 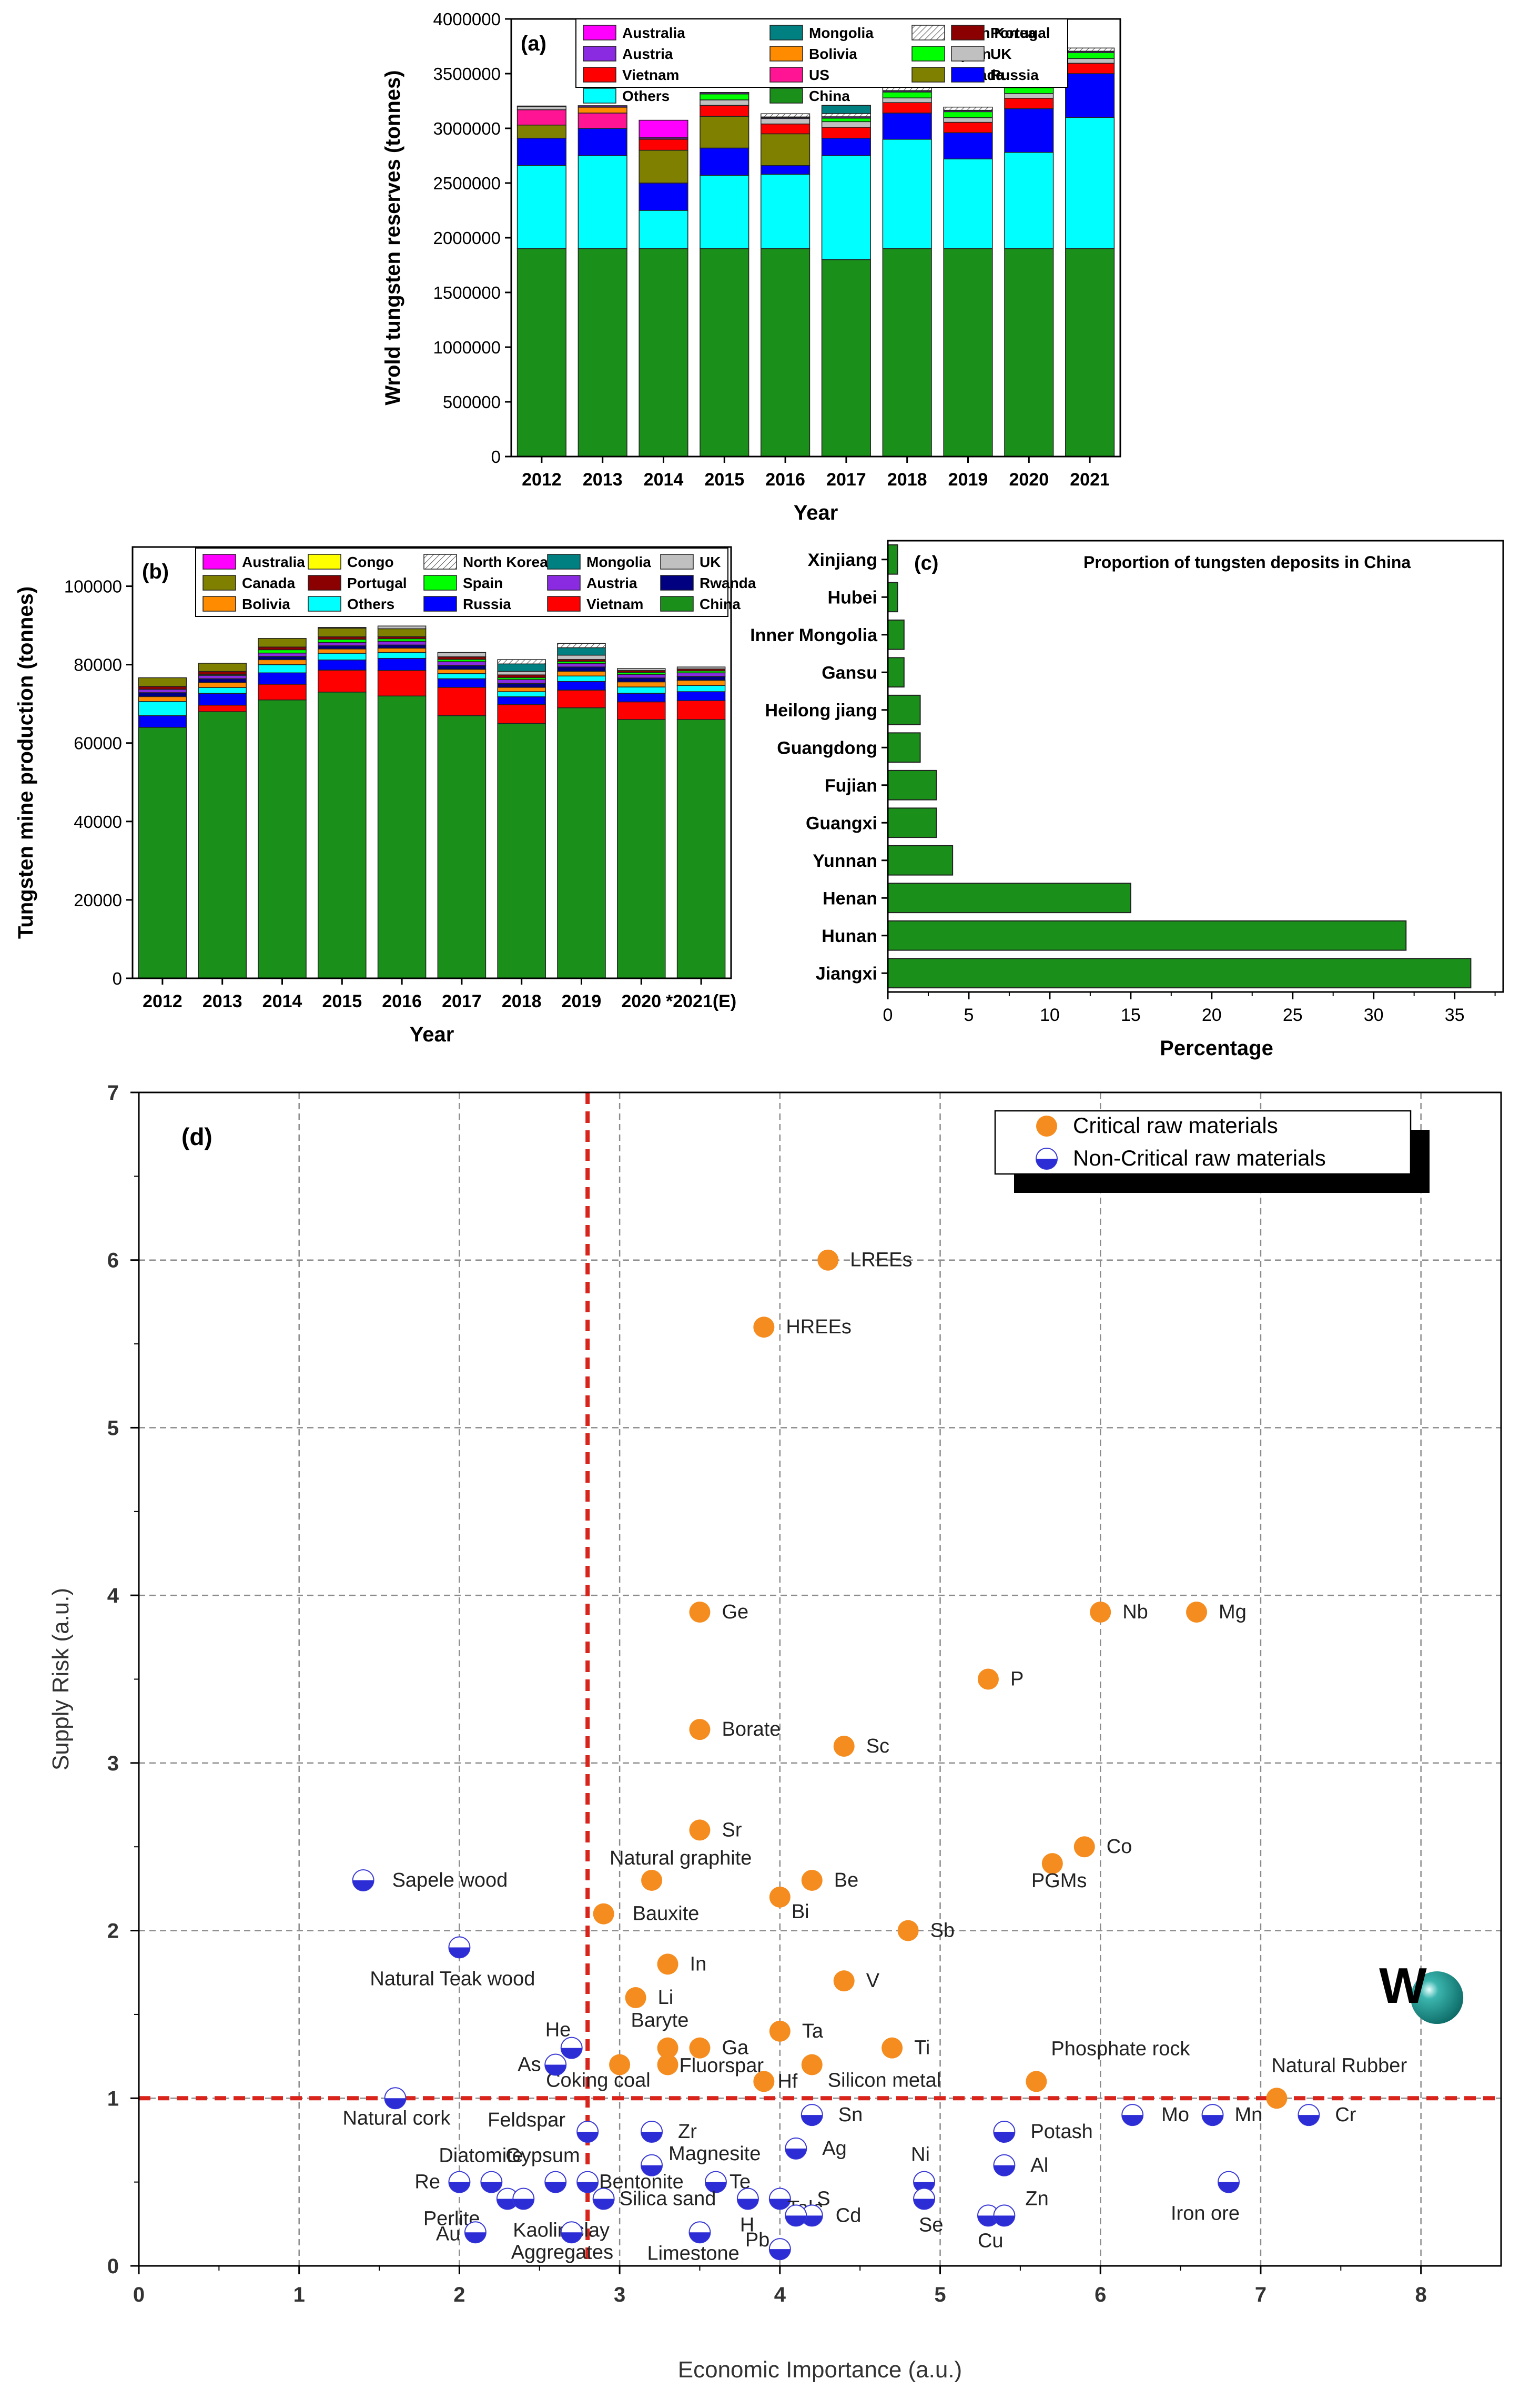 What do you see at coordinates (667, 2048) in the screenshot?
I see `point-baryte` at bounding box center [667, 2048].